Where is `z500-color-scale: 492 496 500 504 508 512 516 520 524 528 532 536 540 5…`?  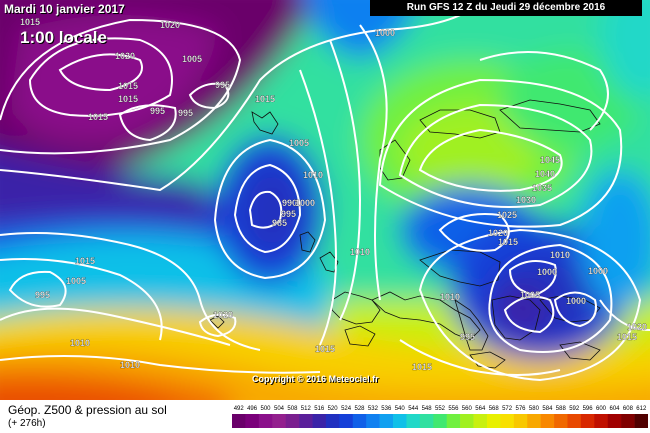 z500-color-scale: 492 496 500 504 508 512 516 520 524 528 532 536 540 5… is located at coordinates (440, 417).